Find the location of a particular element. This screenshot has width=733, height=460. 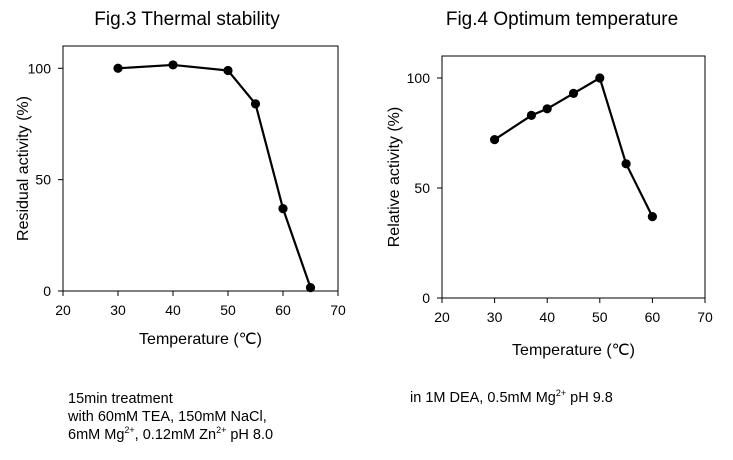

fig3-x-tick-label: 70 is located at coordinates (338, 310).